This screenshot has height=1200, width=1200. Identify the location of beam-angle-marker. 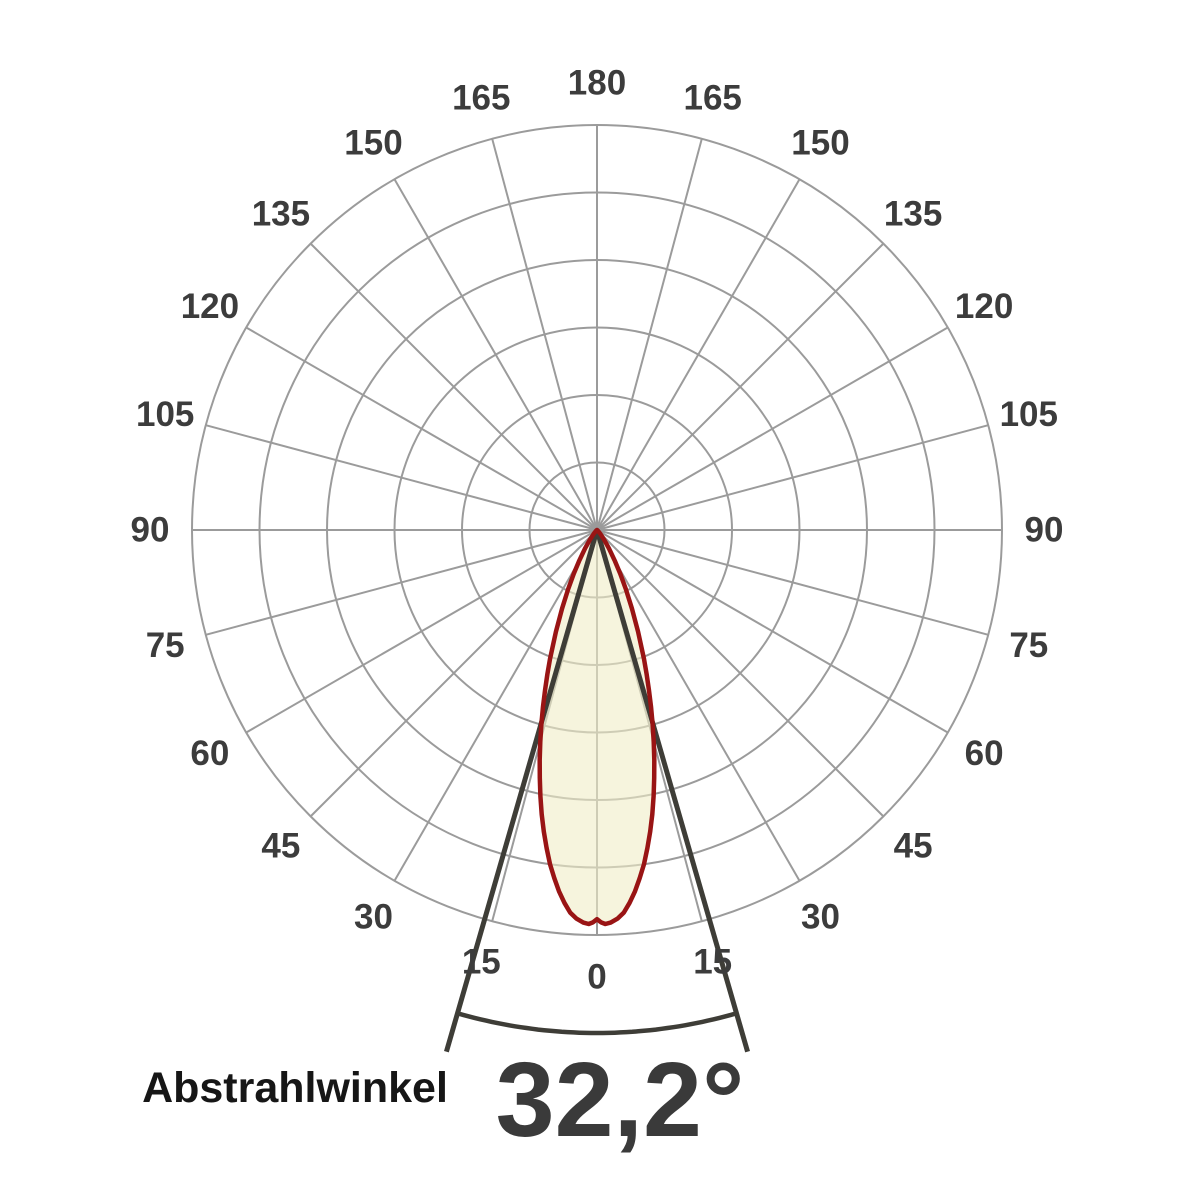
(597, 791).